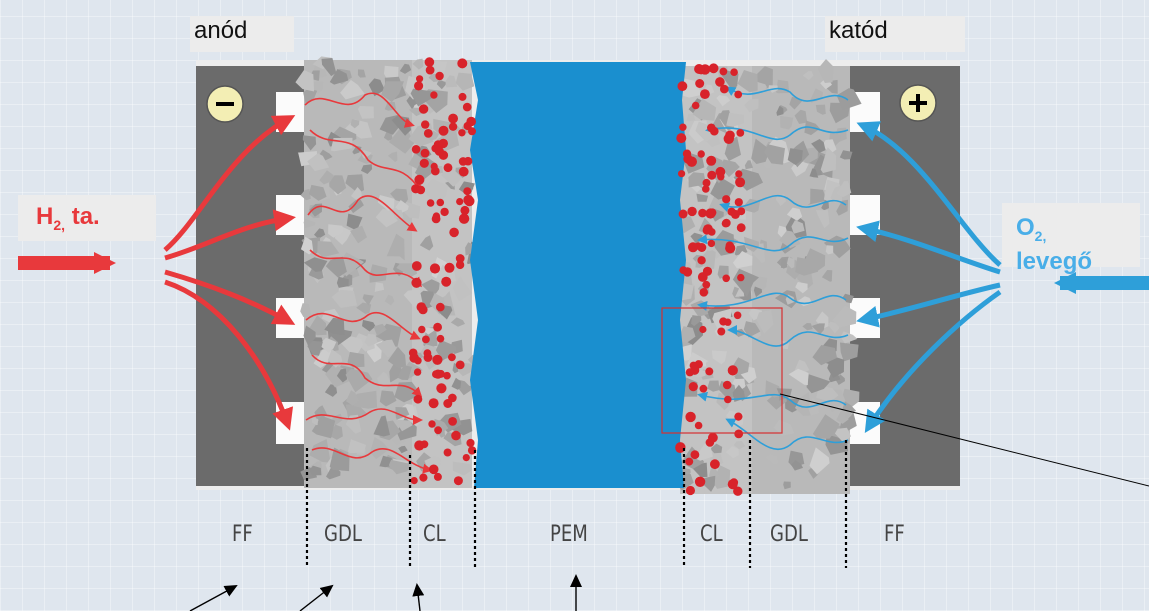 The height and width of the screenshot is (611, 1149). Describe the element at coordinates (569, 534) in the screenshot. I see `layer-label-pem: PEM` at that location.